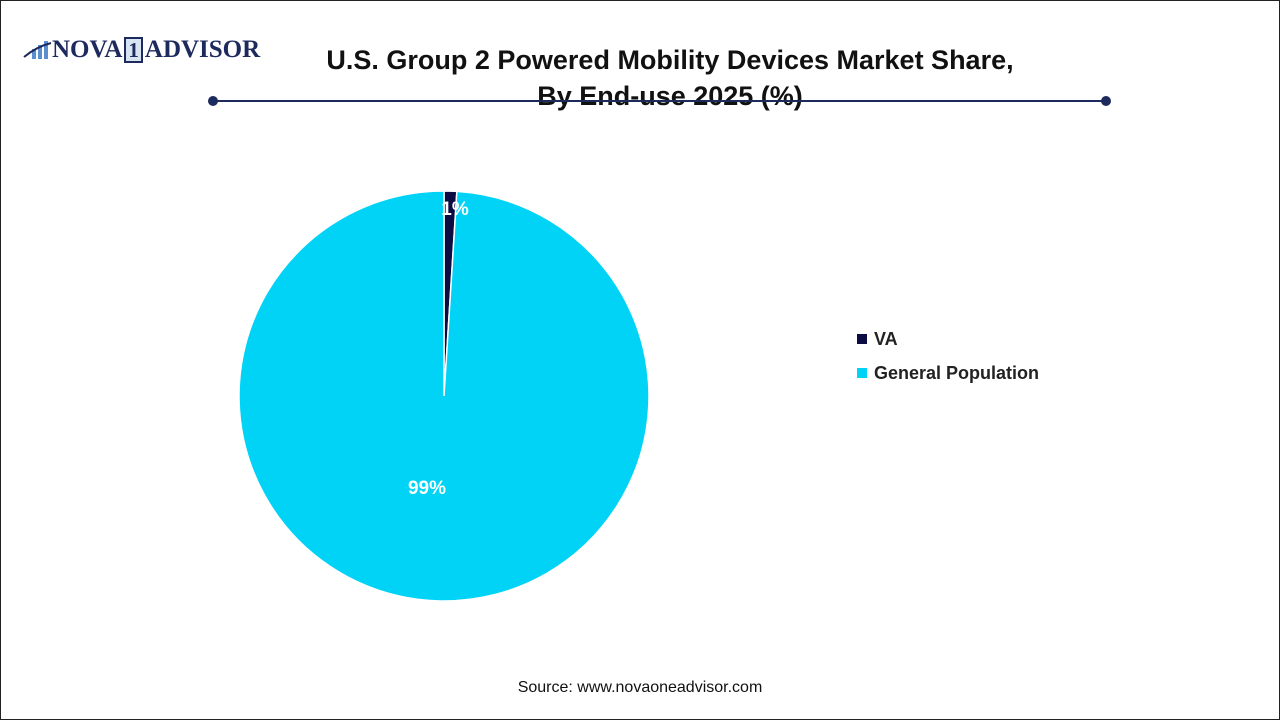 The image size is (1280, 720). What do you see at coordinates (37, 50) in the screenshot?
I see `bar-chart-logo-icon` at bounding box center [37, 50].